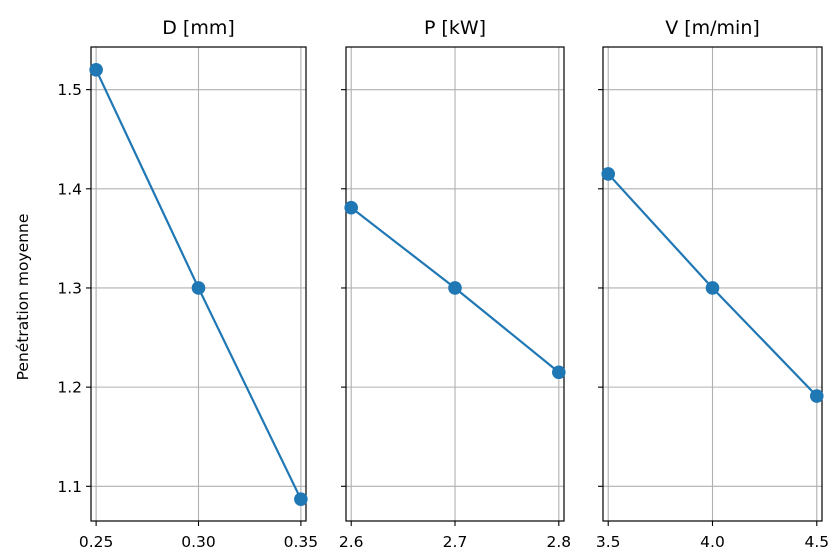 This screenshot has height=556, width=832. What do you see at coordinates (816, 542) in the screenshot?
I see `x-tick-label: 4.5` at bounding box center [816, 542].